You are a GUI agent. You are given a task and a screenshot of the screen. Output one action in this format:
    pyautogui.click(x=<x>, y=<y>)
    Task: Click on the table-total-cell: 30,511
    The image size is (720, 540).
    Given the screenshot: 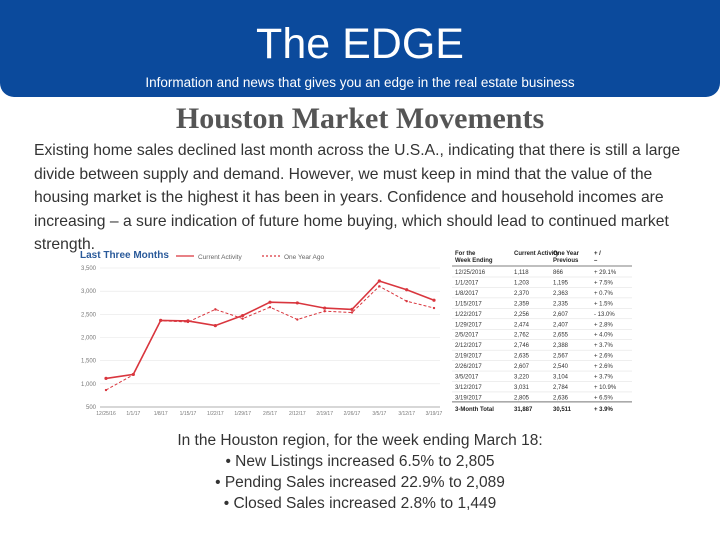 What is the action you would take?
    pyautogui.click(x=562, y=410)
    